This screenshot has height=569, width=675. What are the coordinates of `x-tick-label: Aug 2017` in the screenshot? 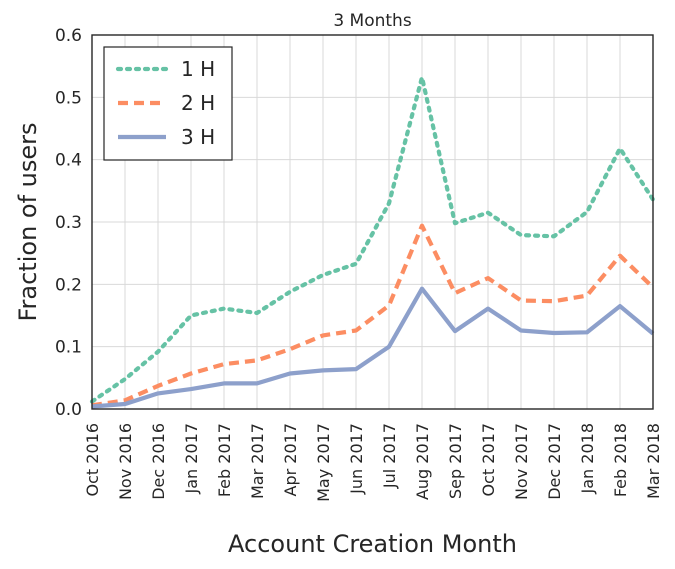 It's located at (422, 461).